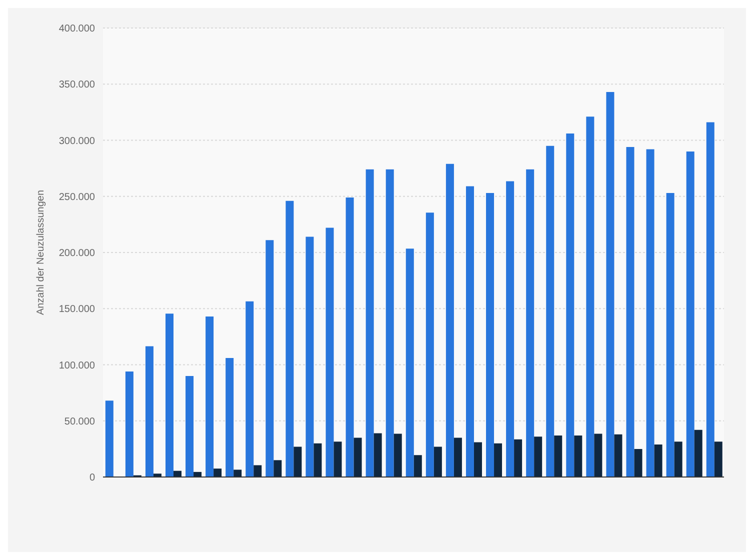 This screenshot has height=560, width=754. Describe the element at coordinates (77, 366) in the screenshot. I see `y-tick-label: 100.000` at that location.